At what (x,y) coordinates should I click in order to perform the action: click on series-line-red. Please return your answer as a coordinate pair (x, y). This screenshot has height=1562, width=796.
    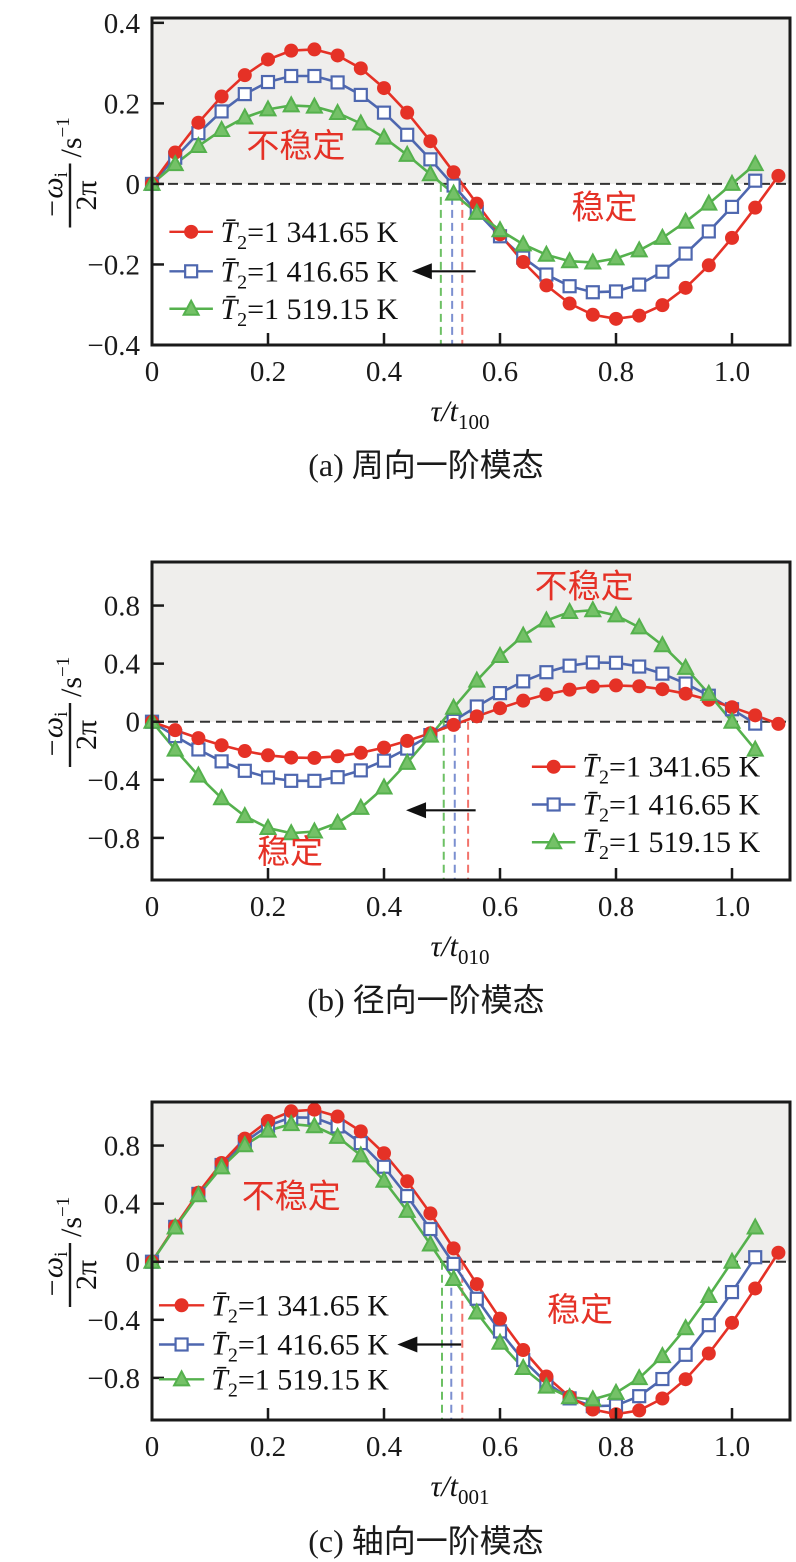
    Looking at the image, I should click on (465, 184).